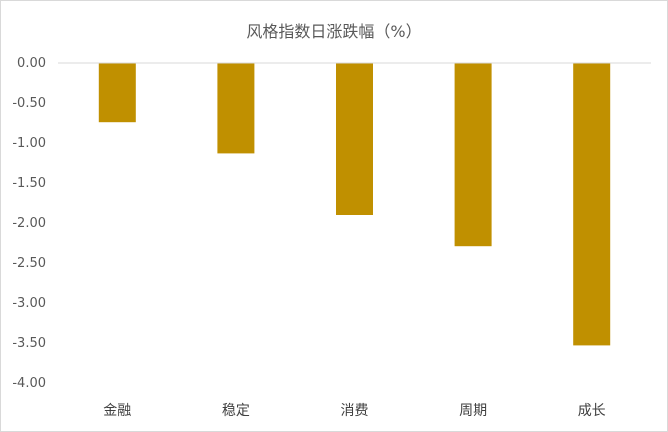 Image resolution: width=668 pixels, height=432 pixels. I want to click on x-category-label: 稳定, so click(236, 411).